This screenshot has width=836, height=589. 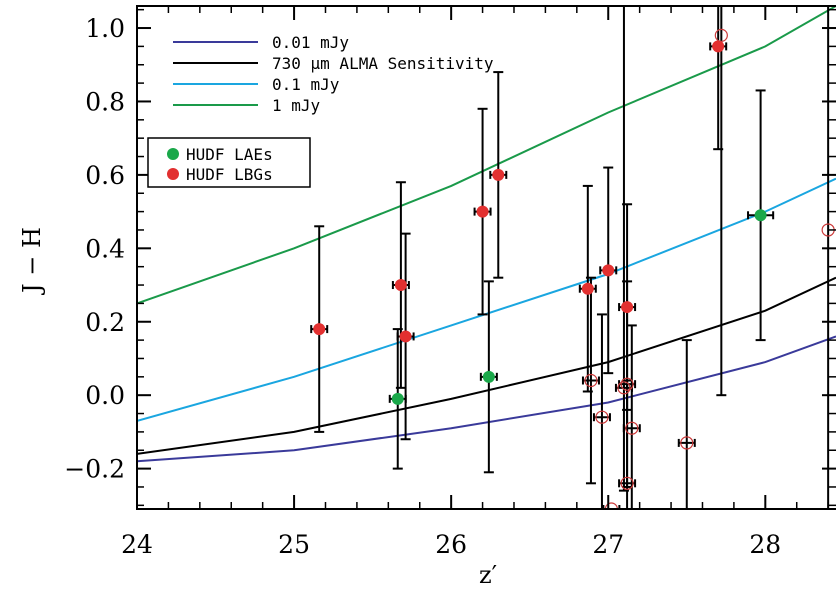 What do you see at coordinates (137, 544) in the screenshot?
I see `x-tick-label: 24` at bounding box center [137, 544].